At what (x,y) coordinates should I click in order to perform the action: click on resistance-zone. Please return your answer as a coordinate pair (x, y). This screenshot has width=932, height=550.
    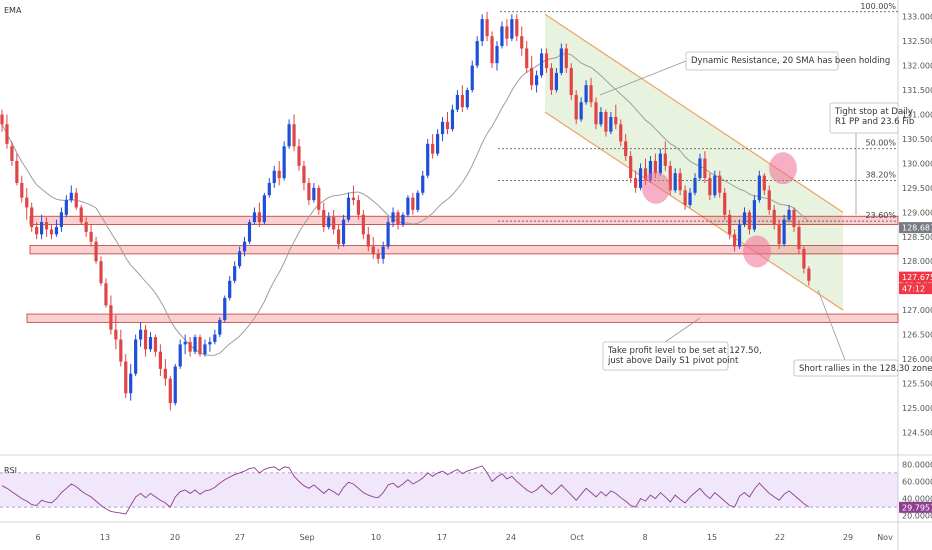
    Looking at the image, I should click on (464, 220).